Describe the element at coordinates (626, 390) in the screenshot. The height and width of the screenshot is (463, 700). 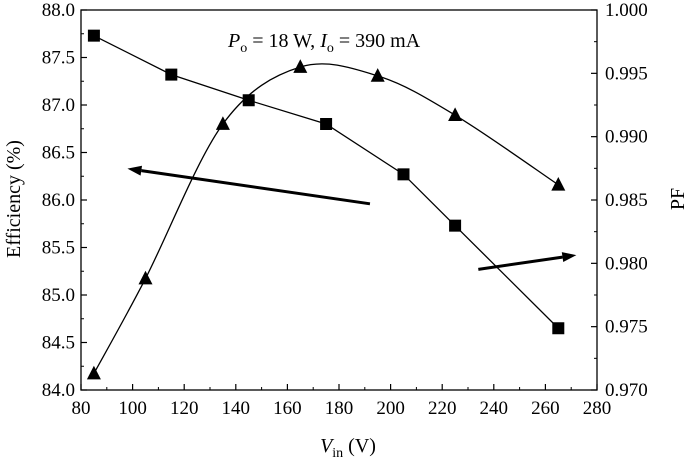
I see `right-tick-label: 0.970` at that location.